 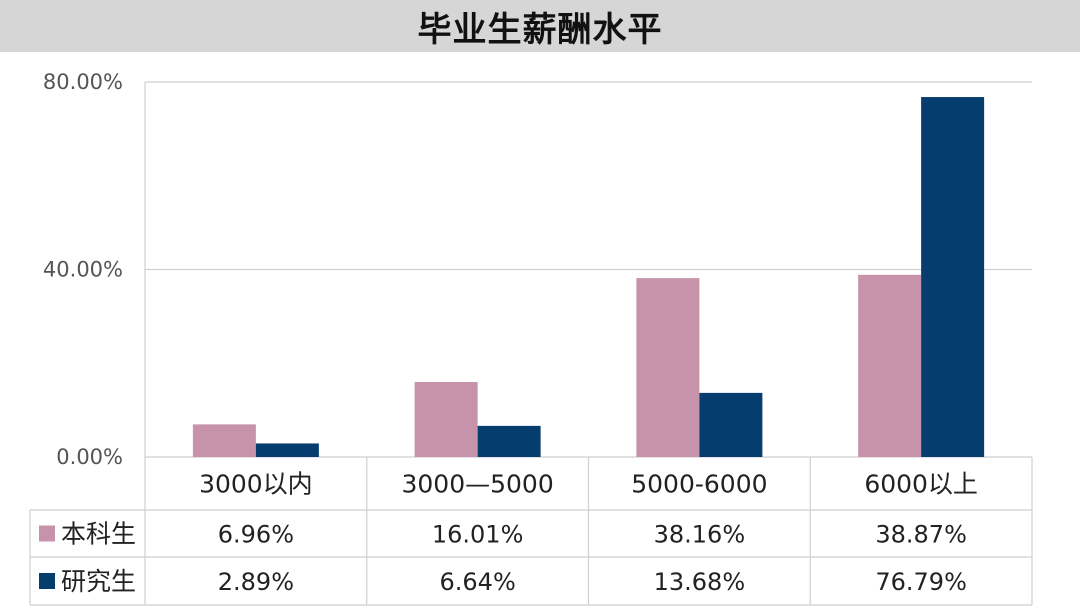 What do you see at coordinates (98, 534) in the screenshot?
I see `legend-label: 本科生` at bounding box center [98, 534].